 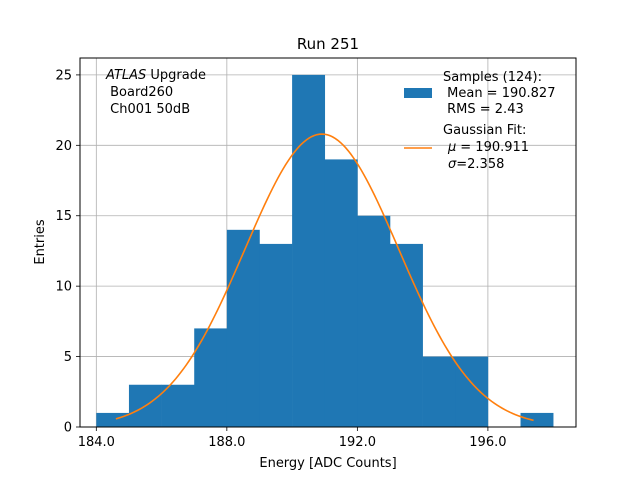 I want to click on y-tick-label-1: 5, so click(x=68, y=357).